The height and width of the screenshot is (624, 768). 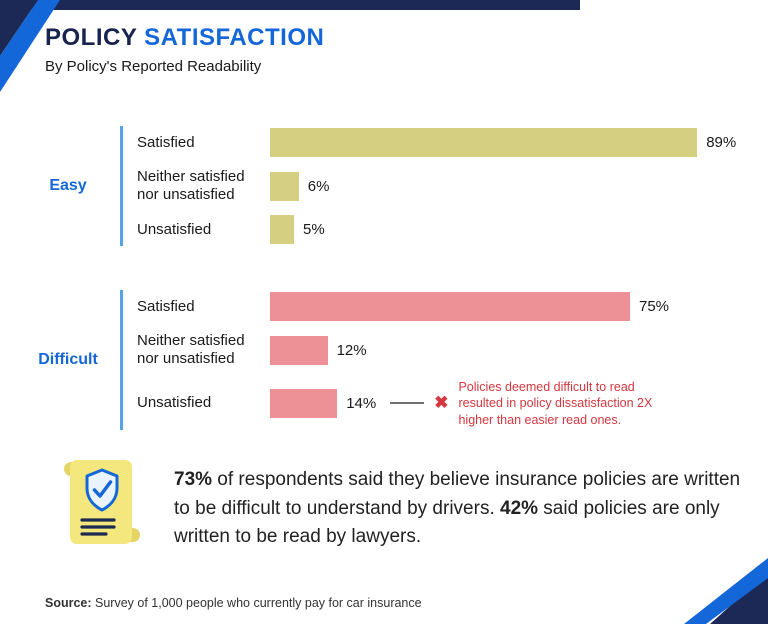 What do you see at coordinates (510, 350) in the screenshot?
I see `bar-wrap: 12%` at bounding box center [510, 350].